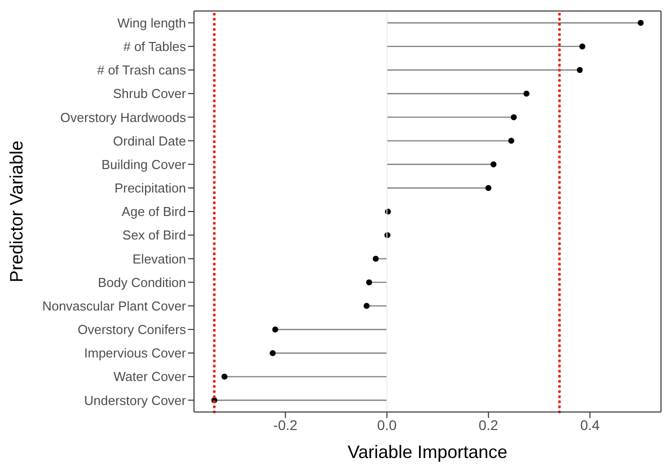 This screenshot has width=664, height=472. I want to click on y-tick-label: Wing length, so click(151, 22).